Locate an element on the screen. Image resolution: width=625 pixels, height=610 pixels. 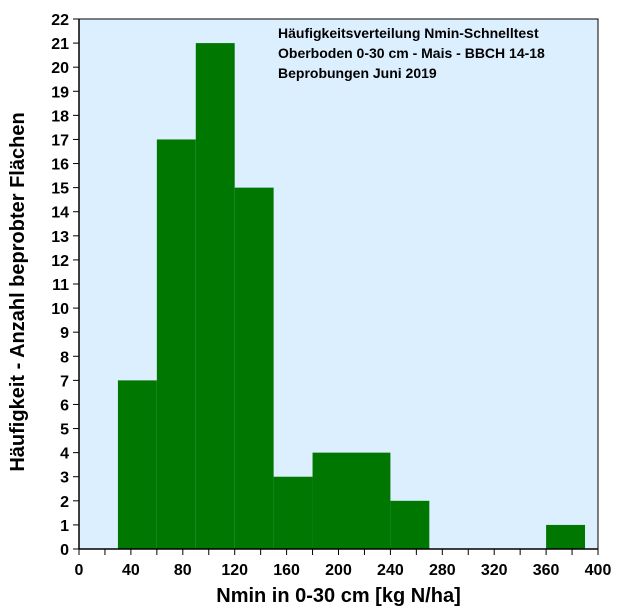
chart-title-line: Beprobungen Juni 2019 is located at coordinates (357, 73).